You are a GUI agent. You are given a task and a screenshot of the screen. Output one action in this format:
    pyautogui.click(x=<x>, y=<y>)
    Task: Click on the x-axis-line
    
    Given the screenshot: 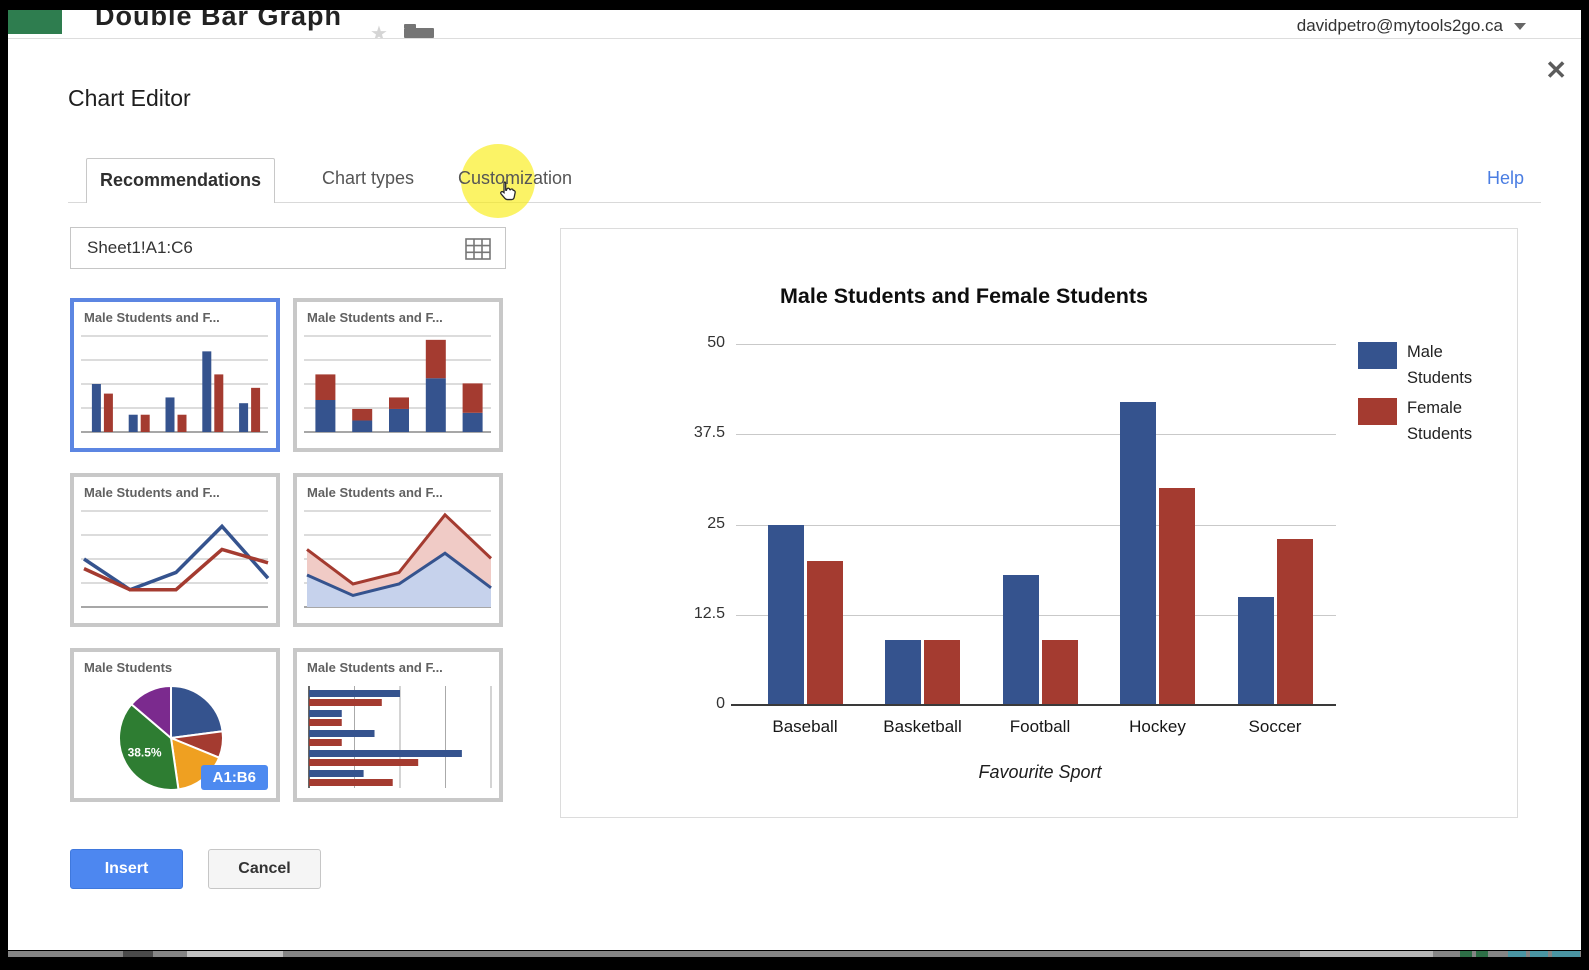 What is the action you would take?
    pyautogui.click(x=1033, y=705)
    